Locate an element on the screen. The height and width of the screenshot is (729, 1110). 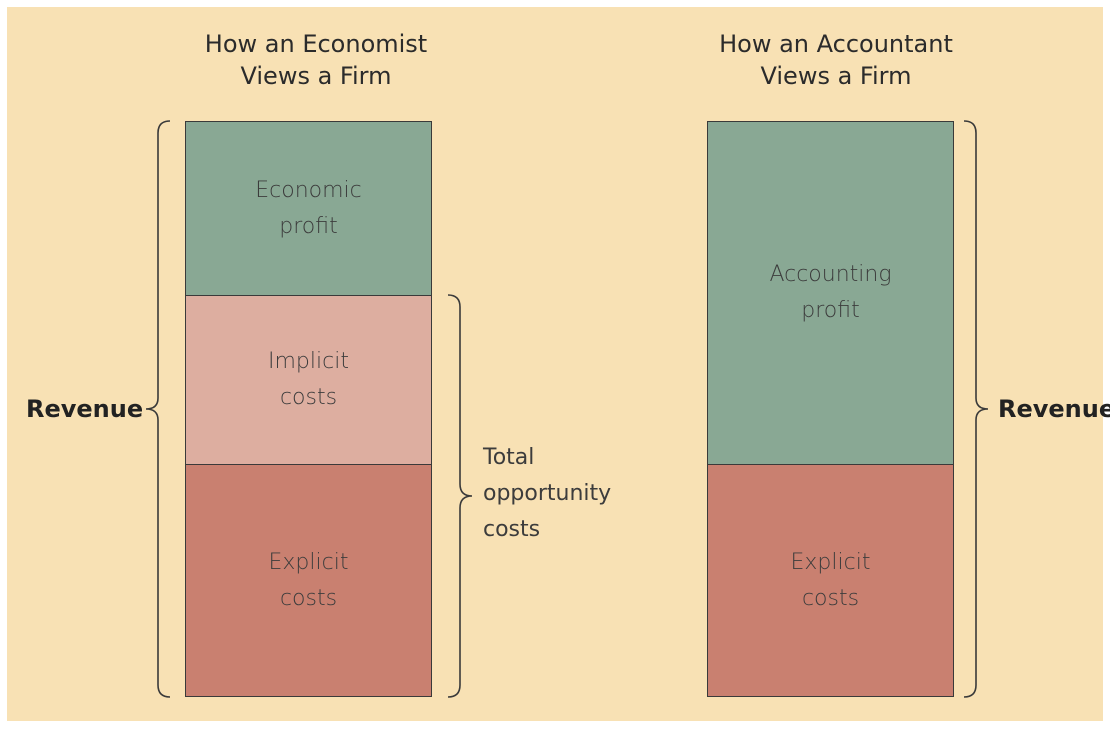
accountant-explicit-costs-block: Explicit costs is located at coordinates (830, 580).